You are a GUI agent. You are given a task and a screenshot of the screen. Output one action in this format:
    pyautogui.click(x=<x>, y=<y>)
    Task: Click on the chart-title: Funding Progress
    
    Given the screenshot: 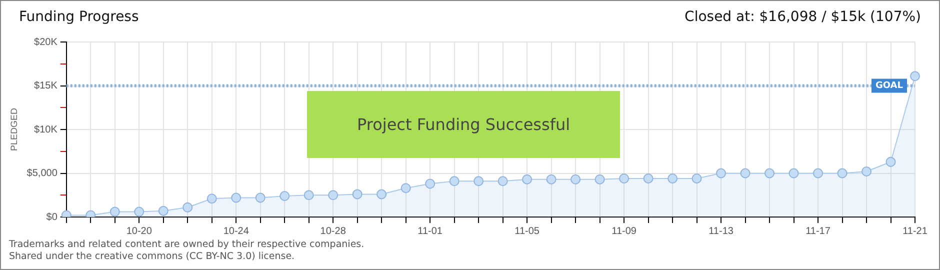 What is the action you would take?
    pyautogui.click(x=79, y=18)
    